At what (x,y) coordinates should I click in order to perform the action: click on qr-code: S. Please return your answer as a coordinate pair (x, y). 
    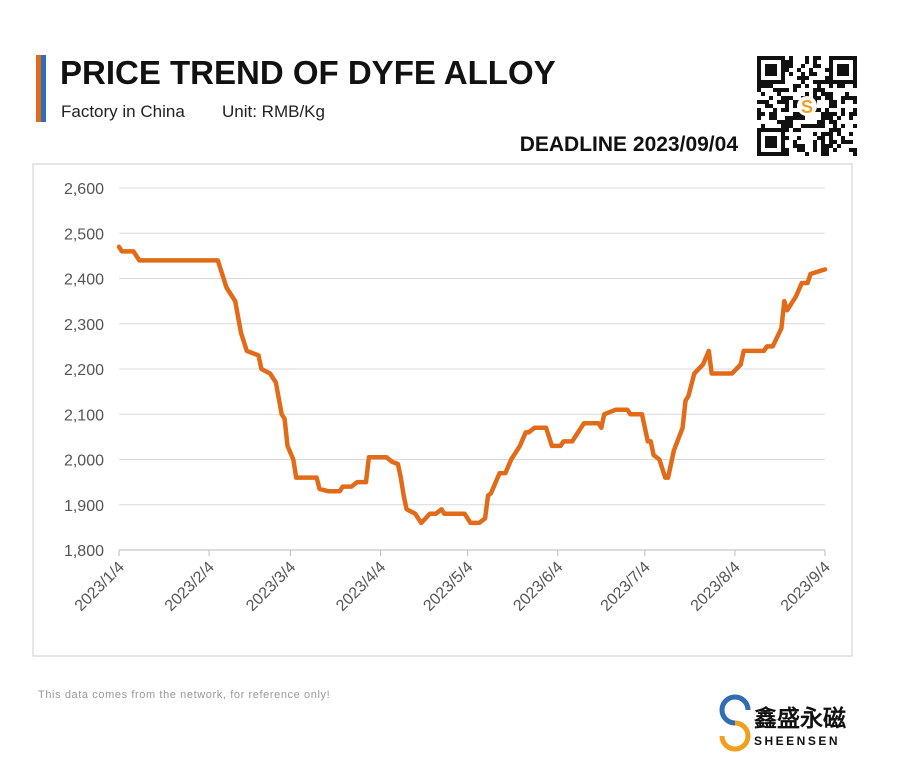
    Looking at the image, I should click on (807, 106).